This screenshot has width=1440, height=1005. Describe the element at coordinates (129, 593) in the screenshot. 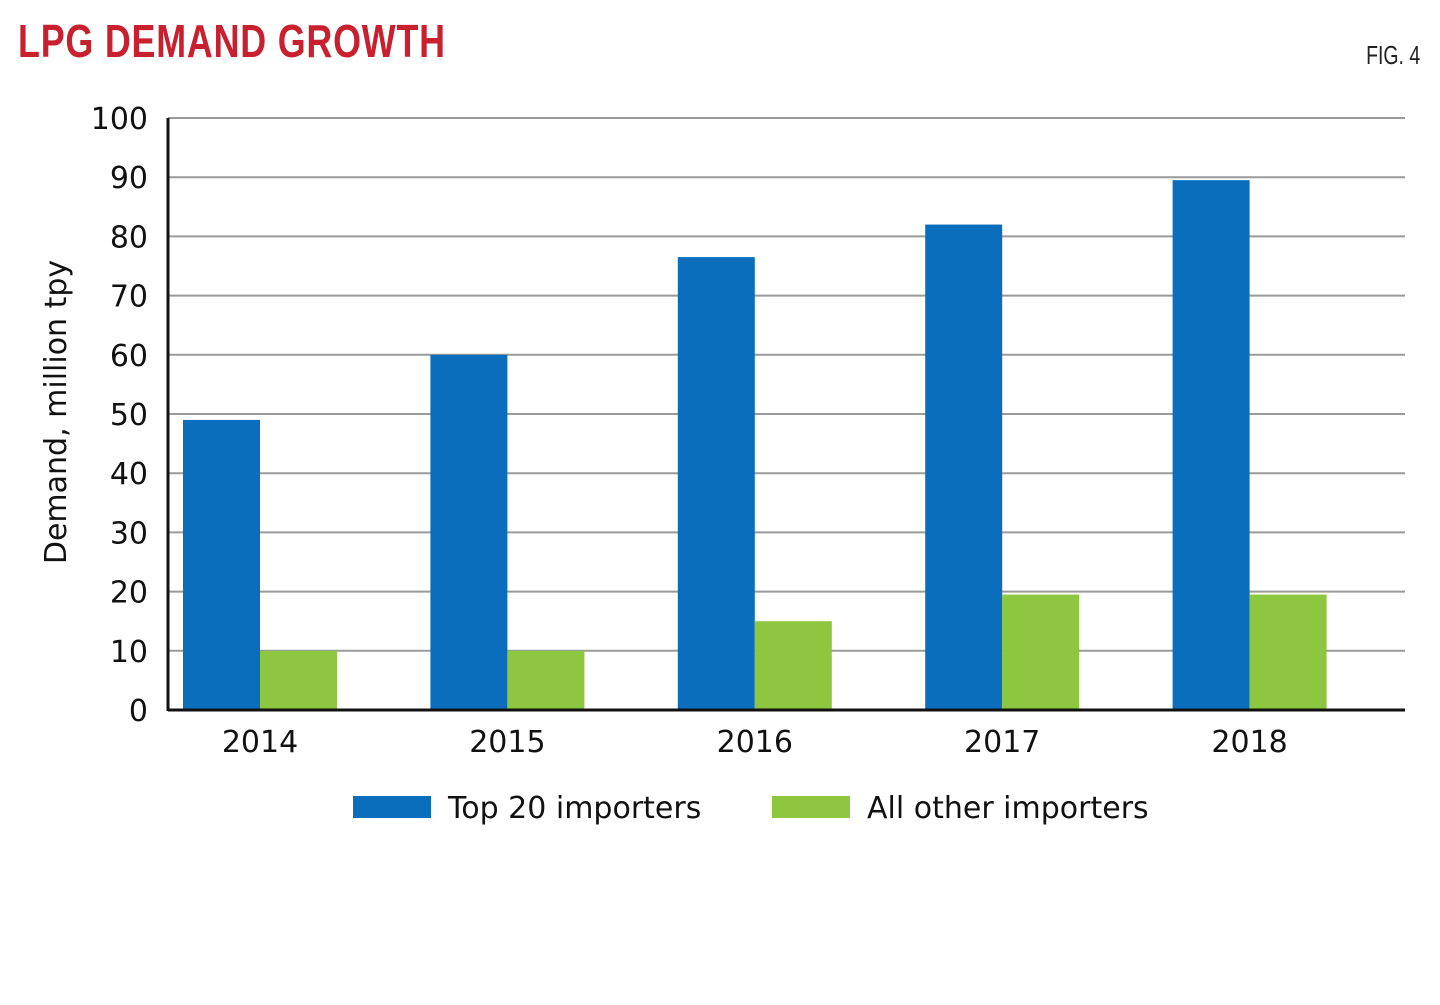

I see `y-tick-label: 20` at that location.